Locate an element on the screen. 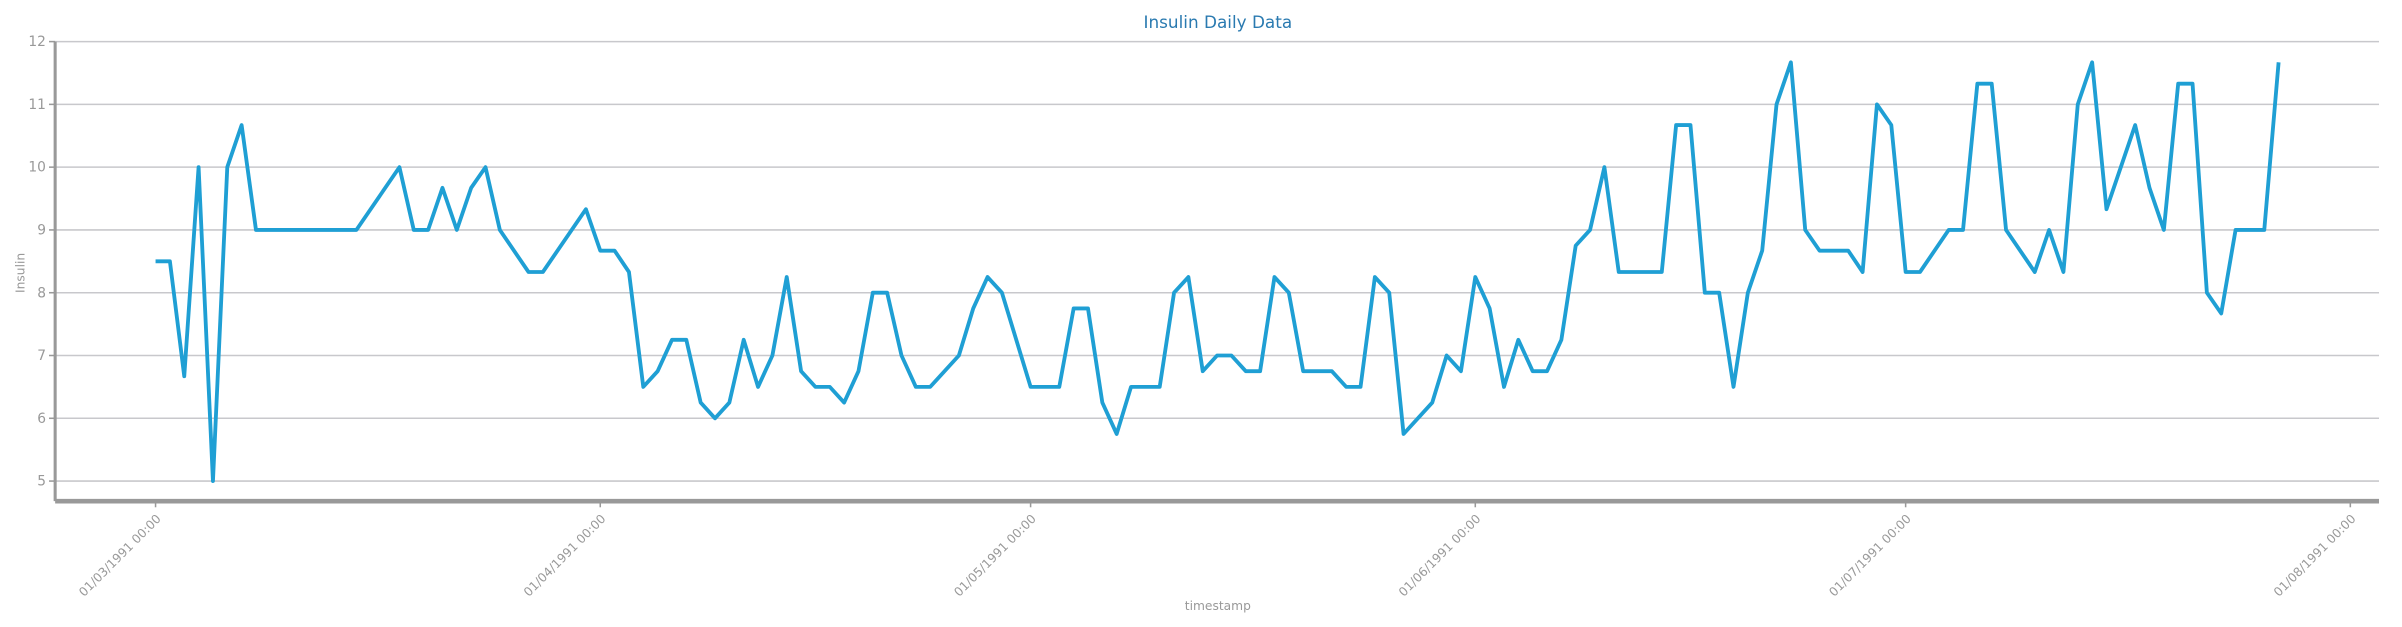  y-tick-label: 11 is located at coordinates (37, 105).